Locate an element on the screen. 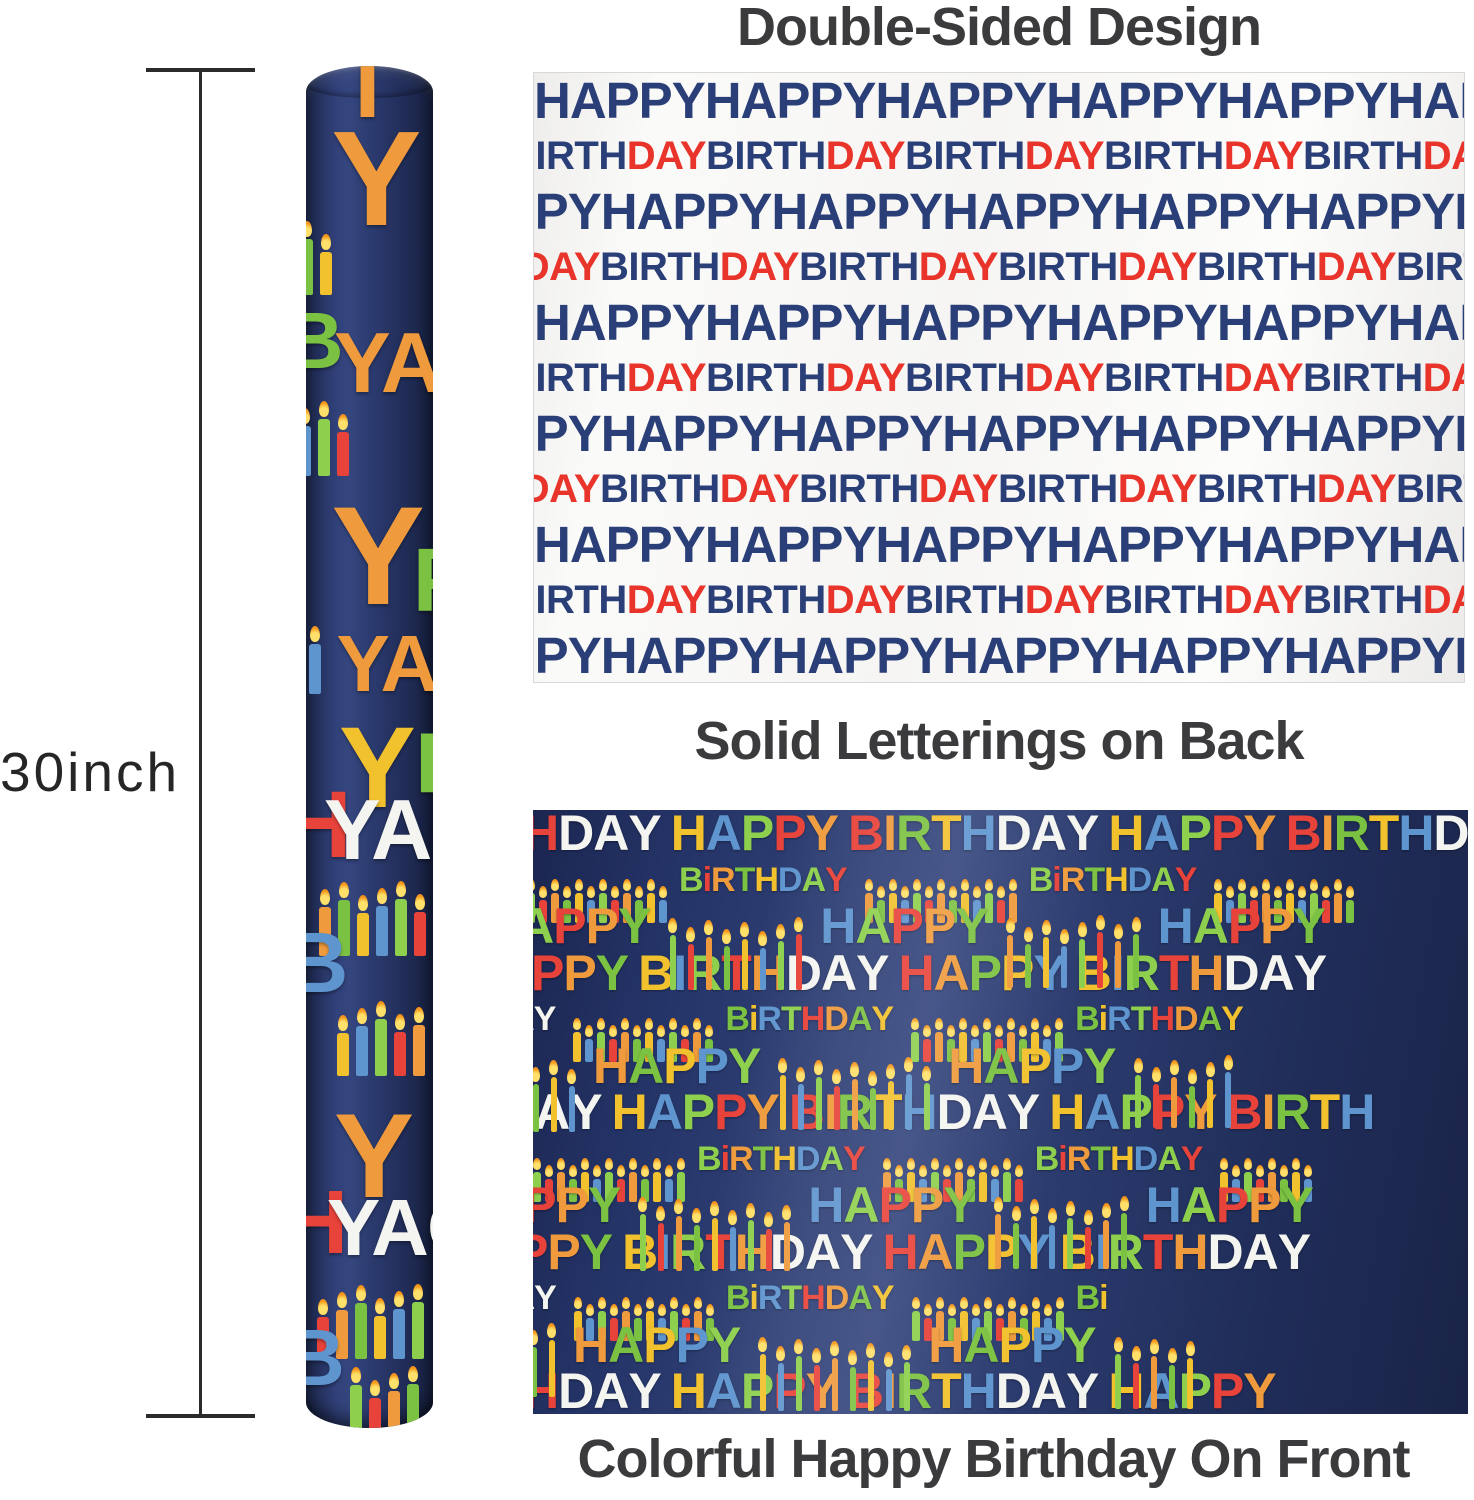 The width and height of the screenshot is (1474, 1500). pattern-word: HDAY is located at coordinates (544, 1022).